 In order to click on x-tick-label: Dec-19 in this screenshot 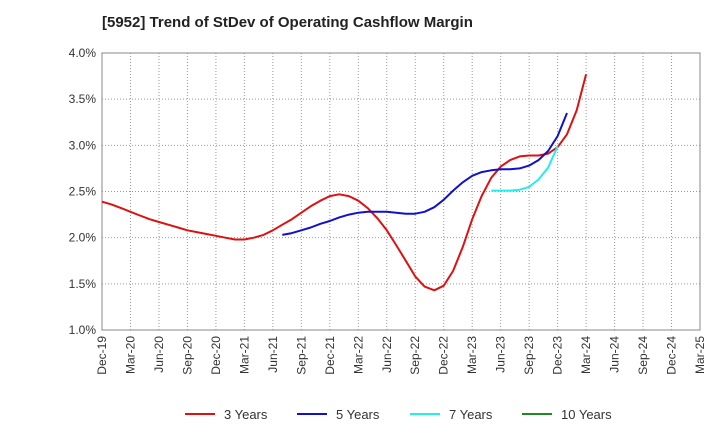, I will do `click(102, 355)`.